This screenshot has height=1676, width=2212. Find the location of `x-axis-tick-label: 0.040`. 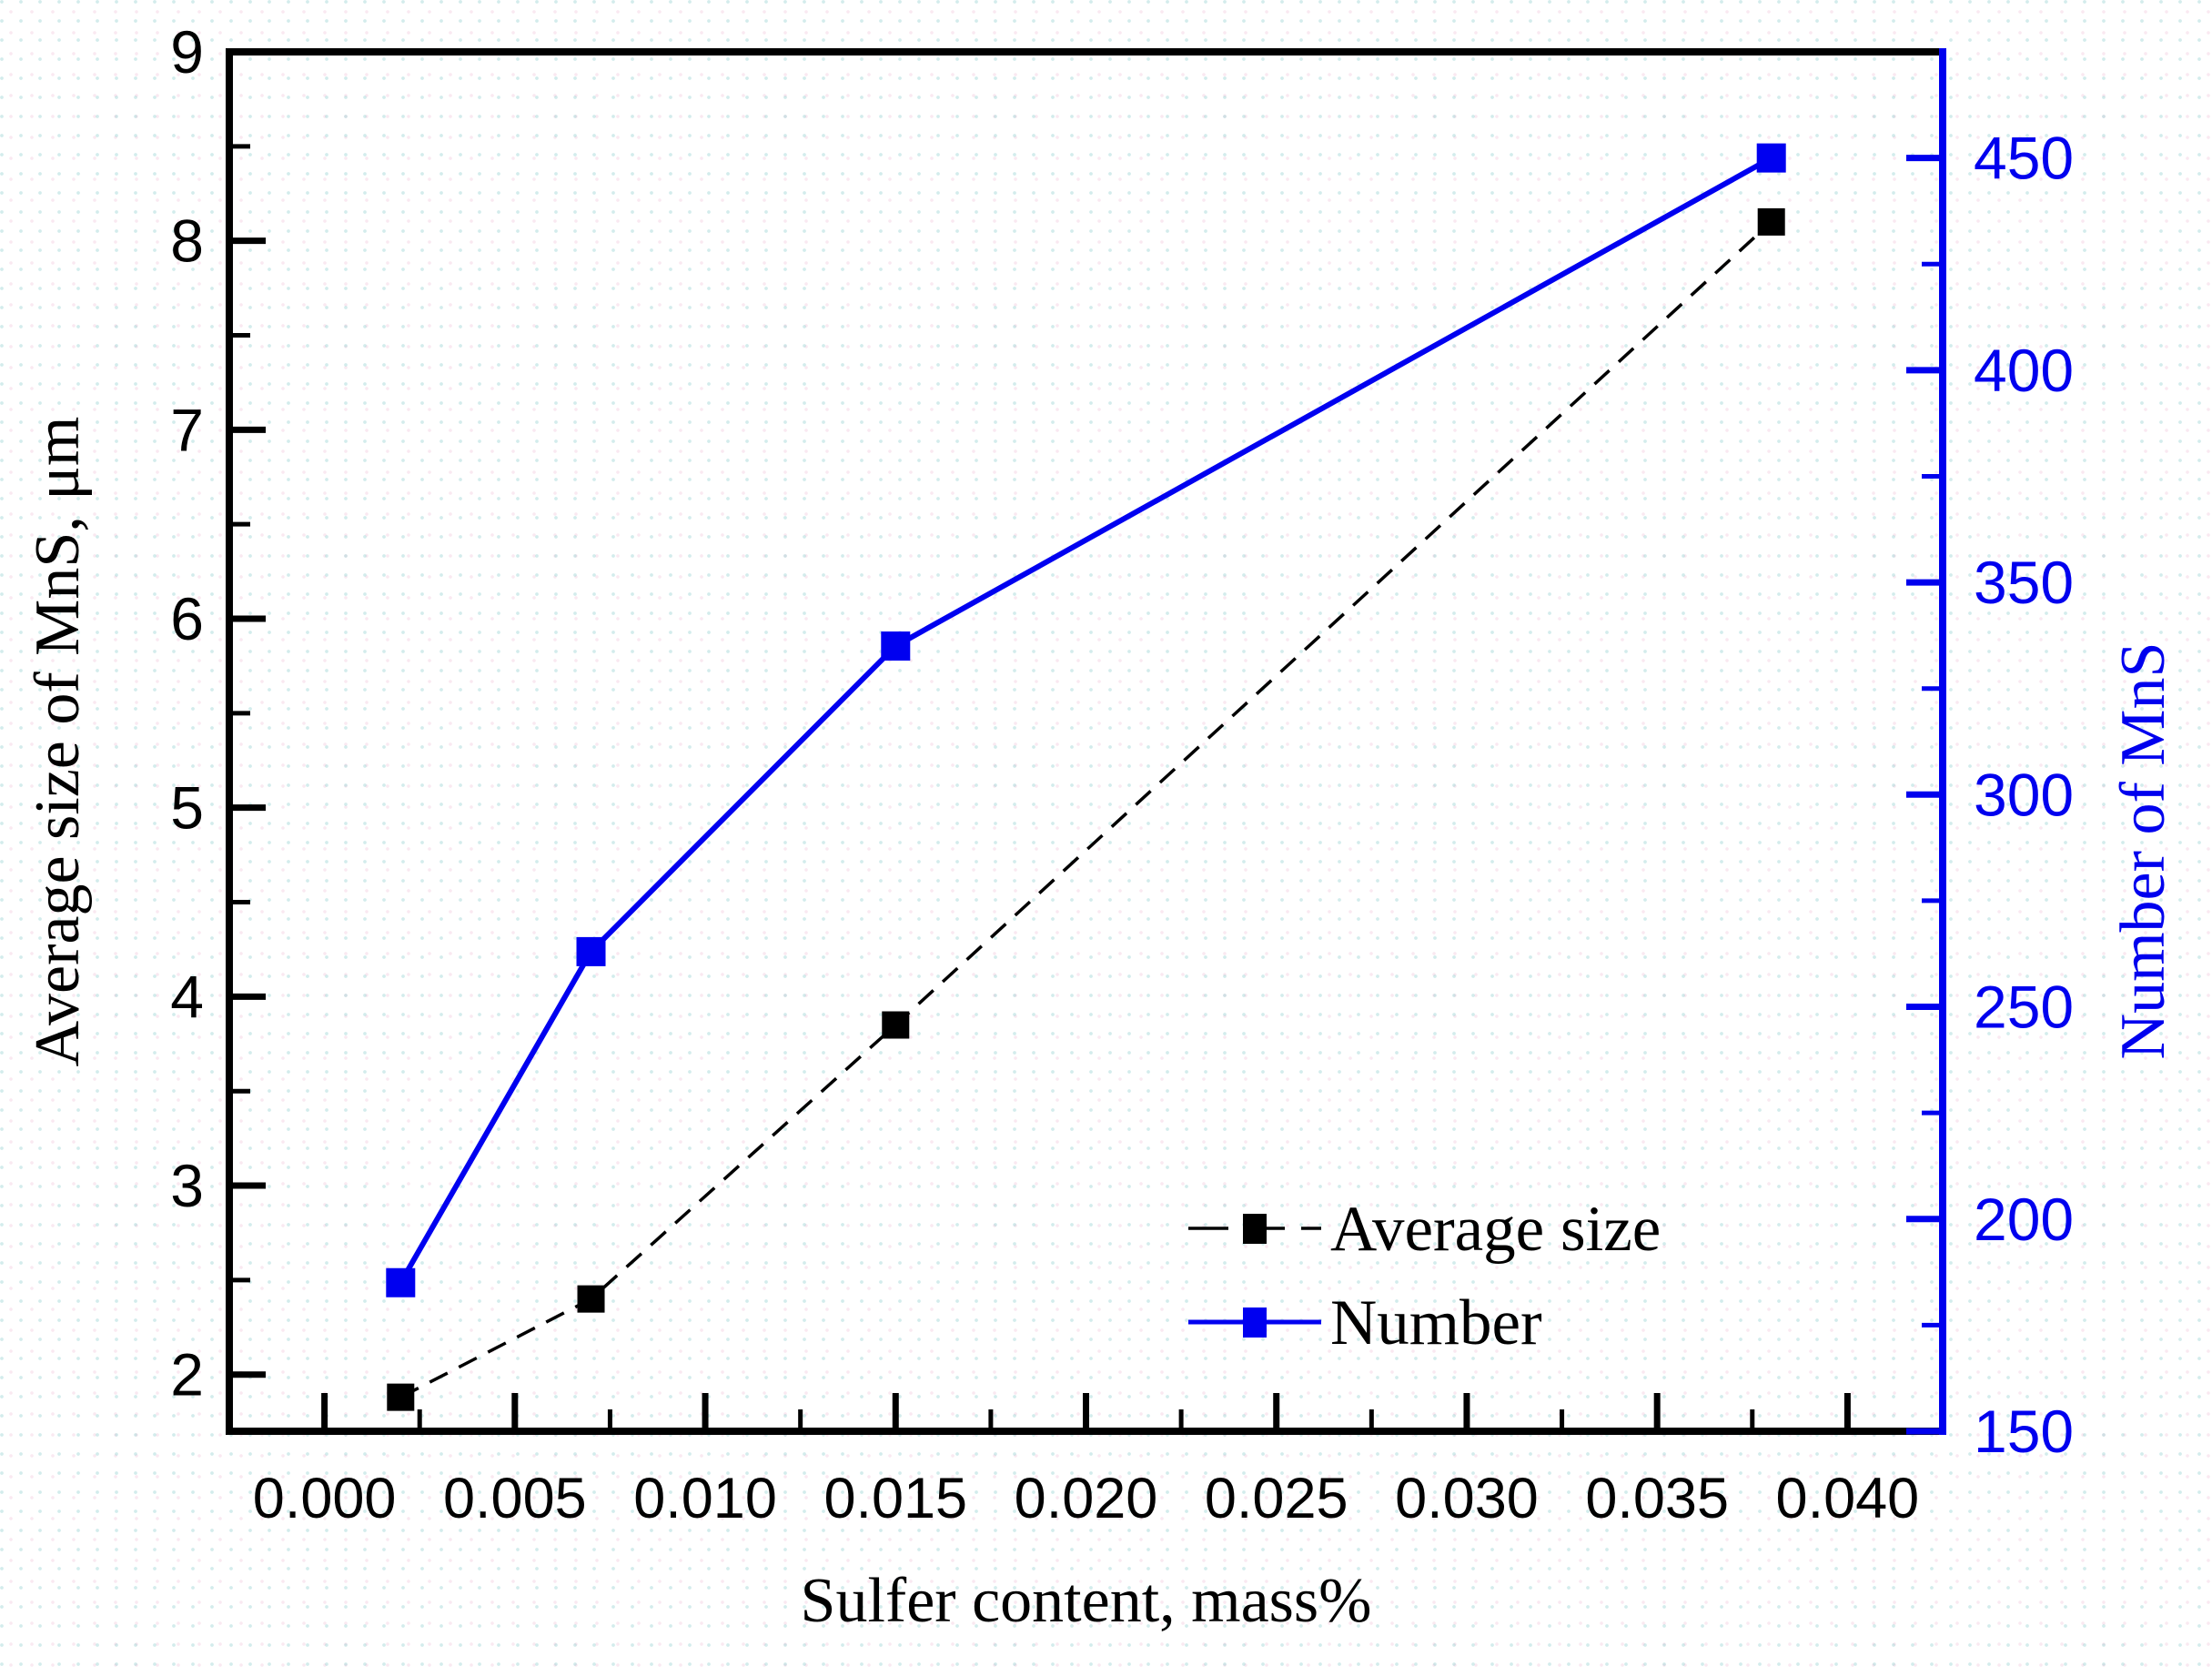

x-axis-tick-label: 0.040 is located at coordinates (1848, 1498).